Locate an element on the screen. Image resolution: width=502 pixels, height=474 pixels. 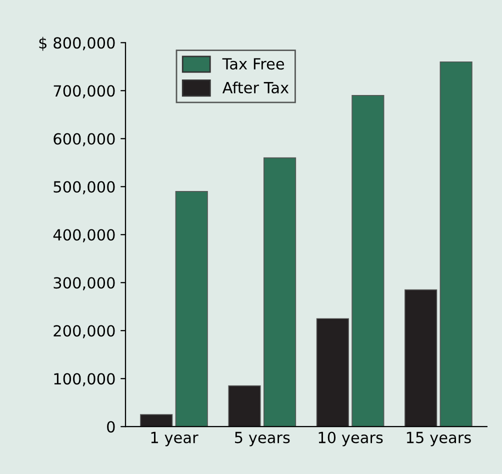
y-tick-label: 500,000 is located at coordinates (84, 187).